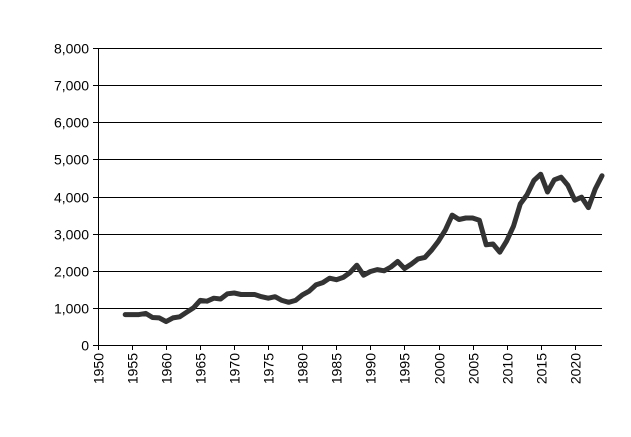 The width and height of the screenshot is (631, 437). I want to click on x-tick-label: 1950, so click(99, 368).